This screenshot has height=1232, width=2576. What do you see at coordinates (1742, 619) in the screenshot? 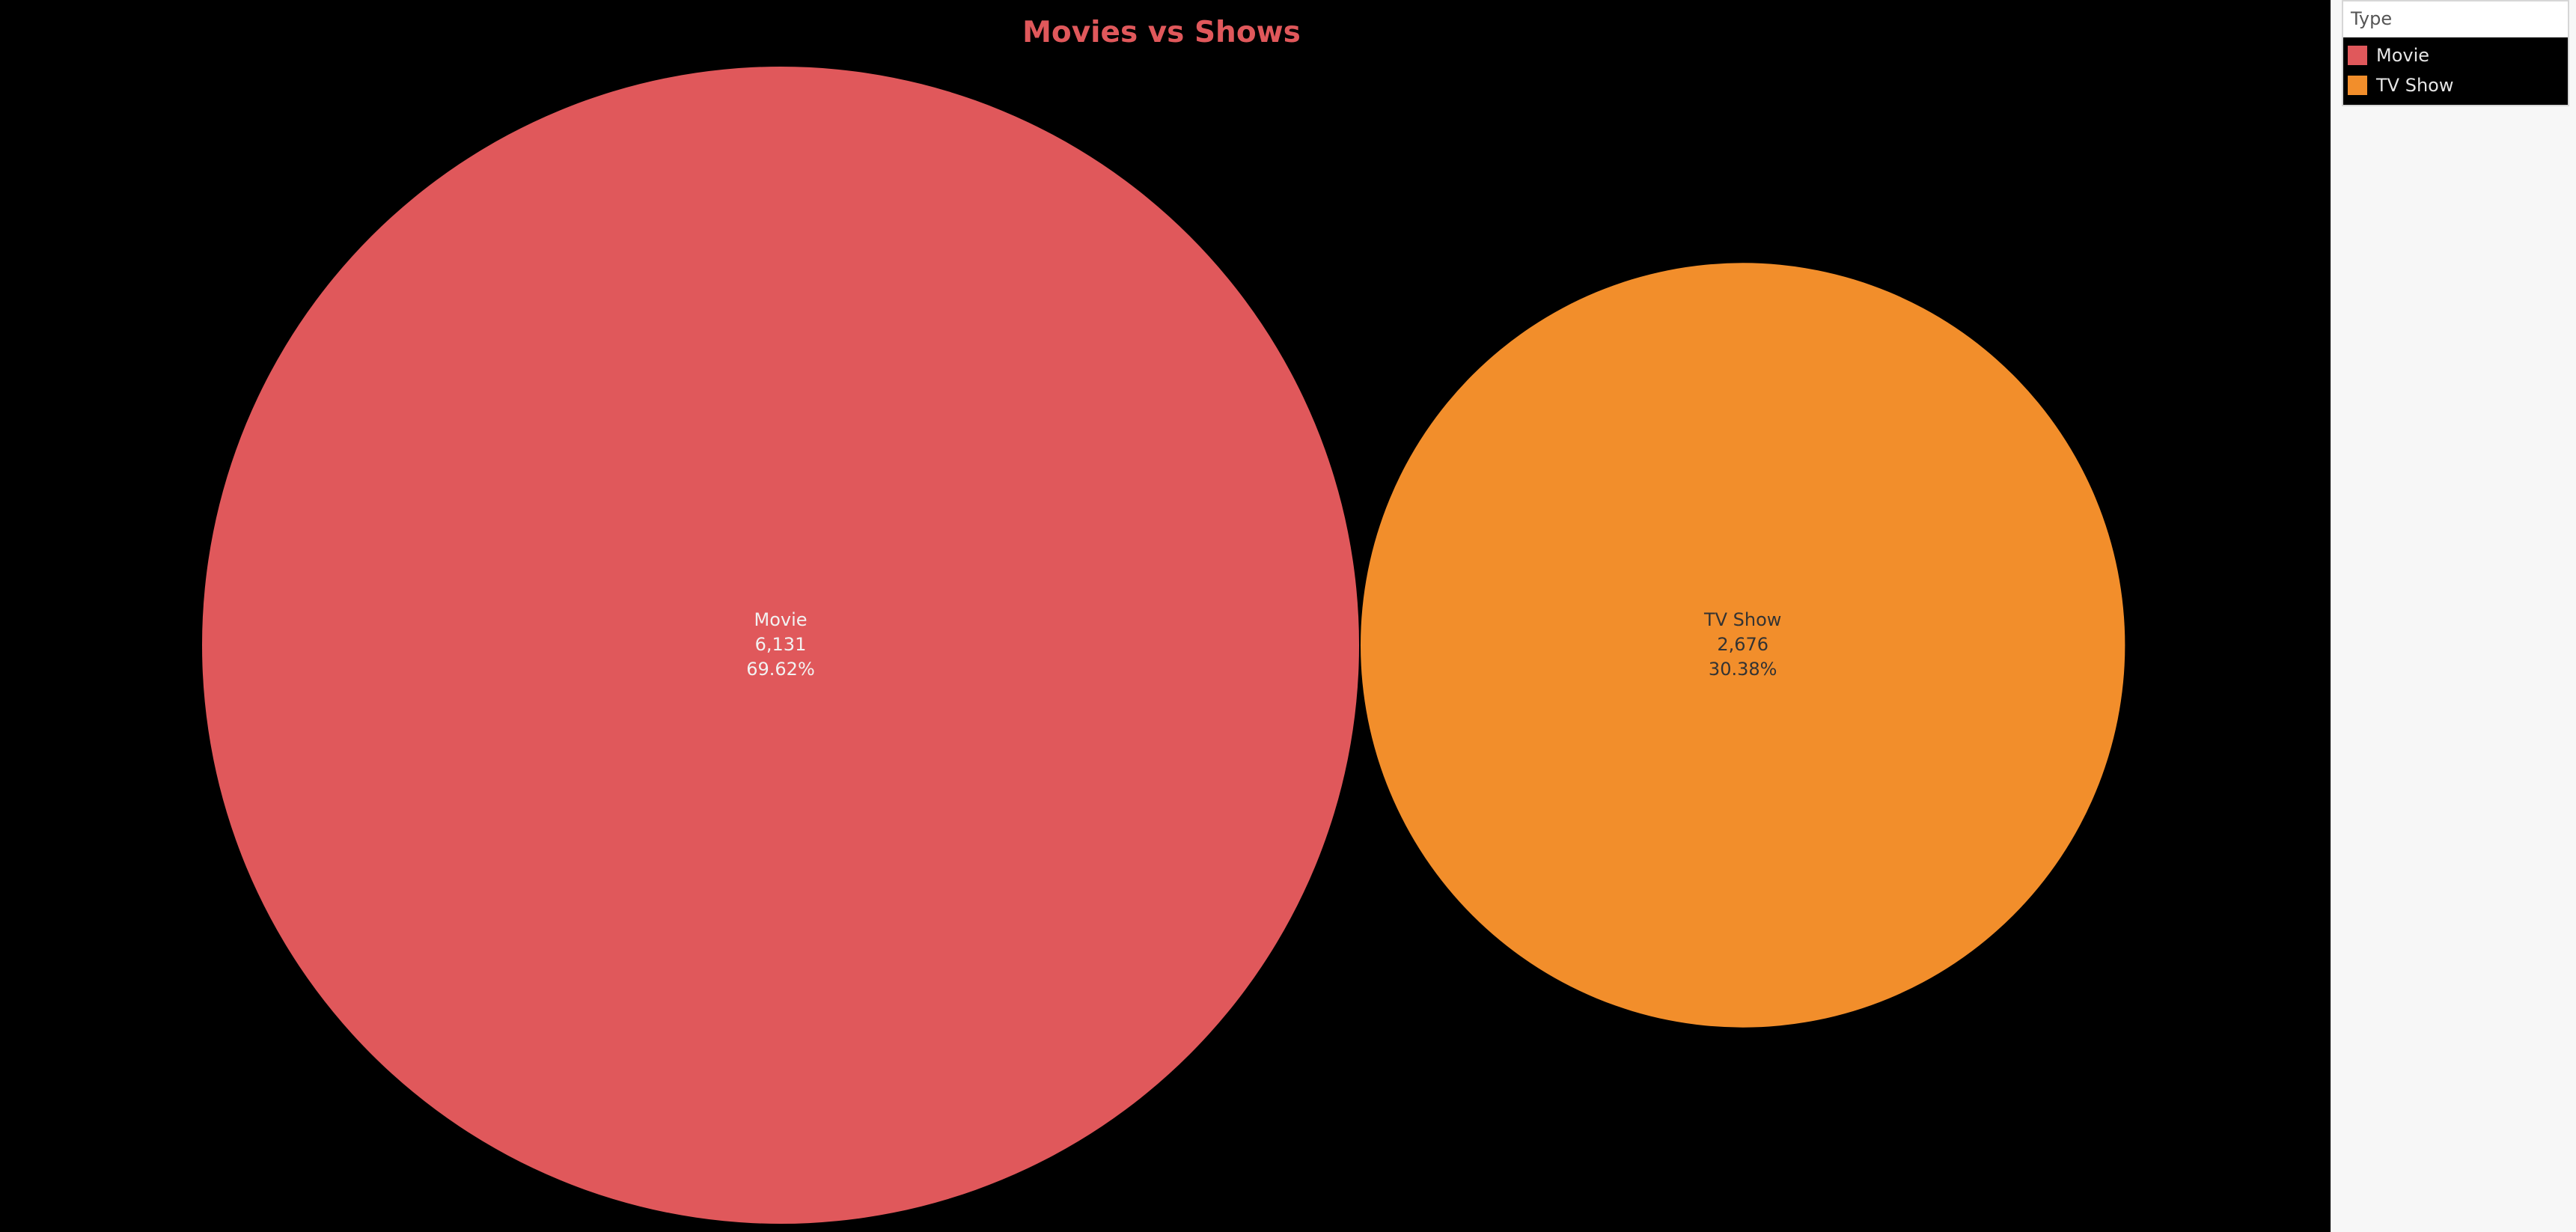
I see `bubble-tv-show-category-label: TV Show` at bounding box center [1742, 619].